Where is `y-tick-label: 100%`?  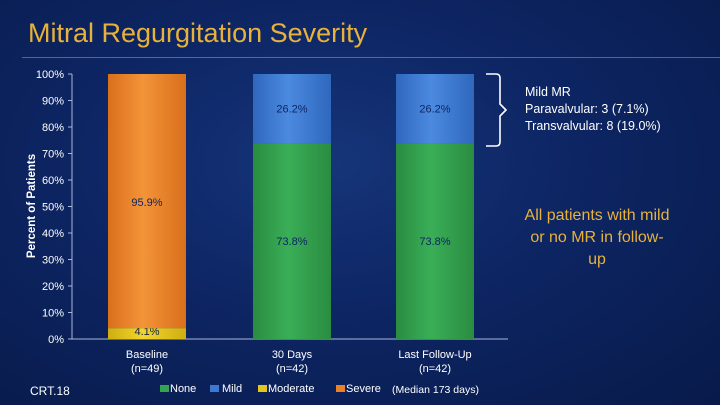 y-tick-label: 100% is located at coordinates (50, 75).